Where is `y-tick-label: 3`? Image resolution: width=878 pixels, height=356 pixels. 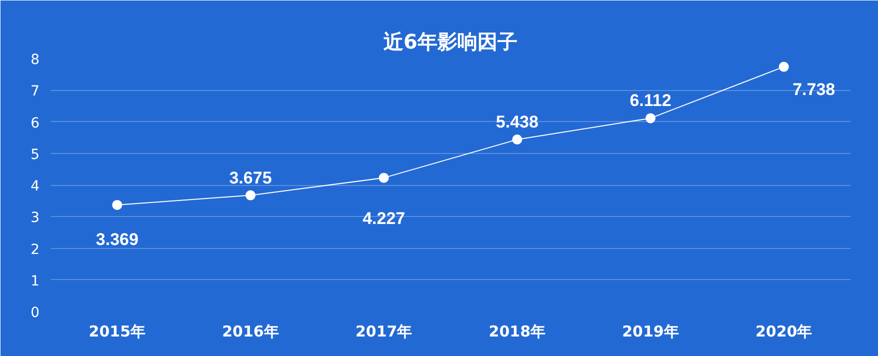 y-tick-label: 3 is located at coordinates (35, 218).